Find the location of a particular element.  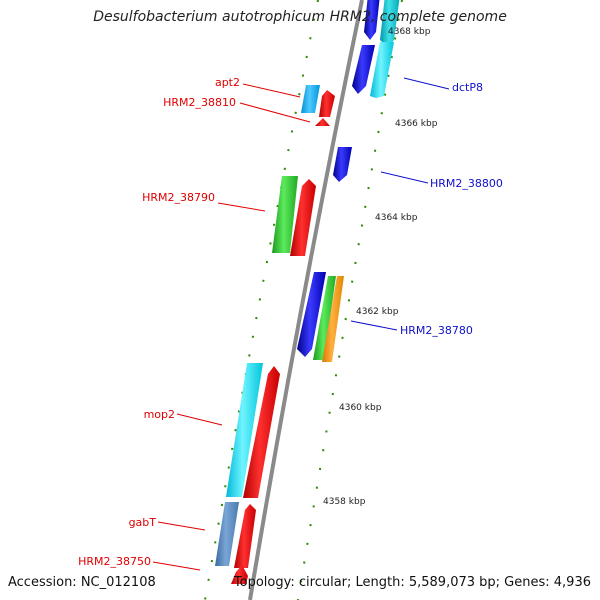

gene-label-hrm2-38810: HRM2_38810 is located at coordinates (199, 102).